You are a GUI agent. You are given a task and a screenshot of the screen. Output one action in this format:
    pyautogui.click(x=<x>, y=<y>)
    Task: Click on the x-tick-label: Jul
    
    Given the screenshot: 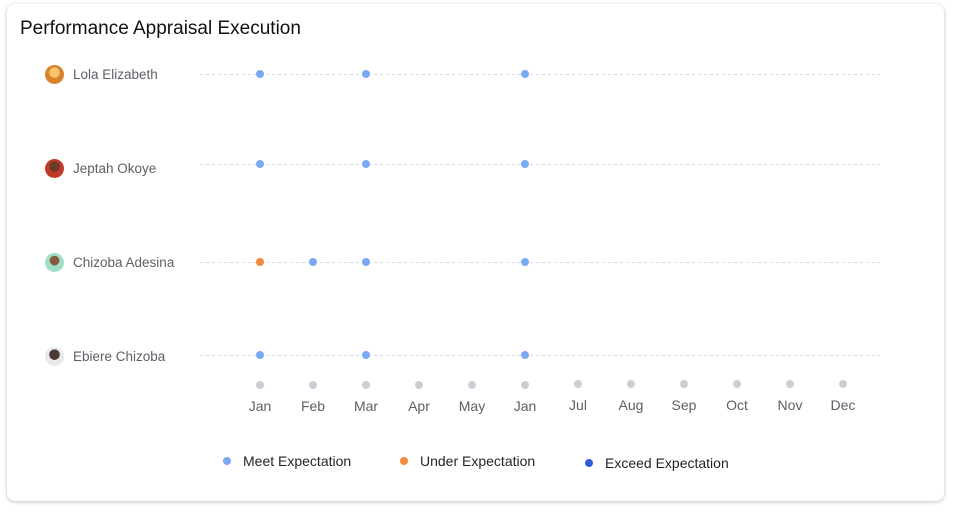 What is the action you would take?
    pyautogui.click(x=578, y=405)
    